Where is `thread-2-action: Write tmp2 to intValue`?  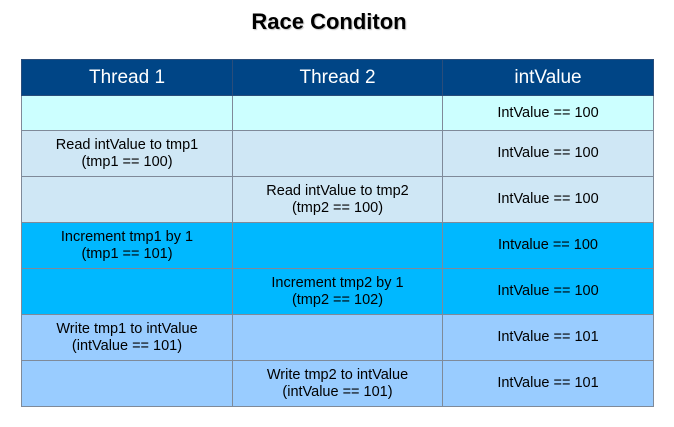 thread-2-action: Write tmp2 to intValue is located at coordinates (337, 374).